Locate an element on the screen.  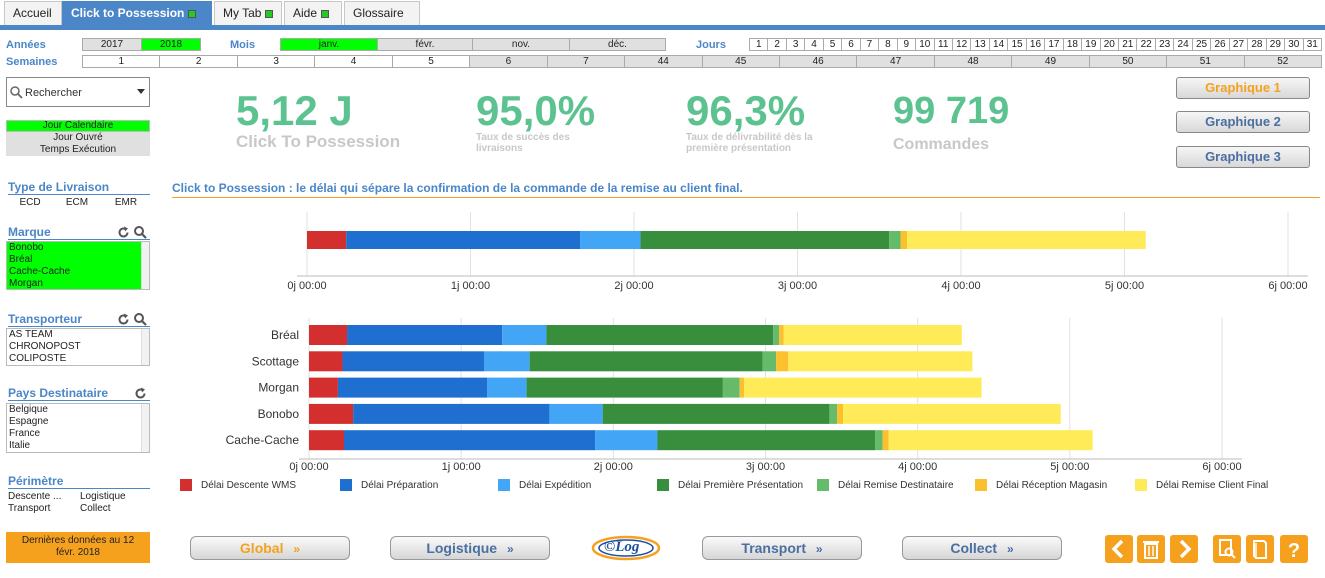
mois-nov: nov. is located at coordinates (521, 44).